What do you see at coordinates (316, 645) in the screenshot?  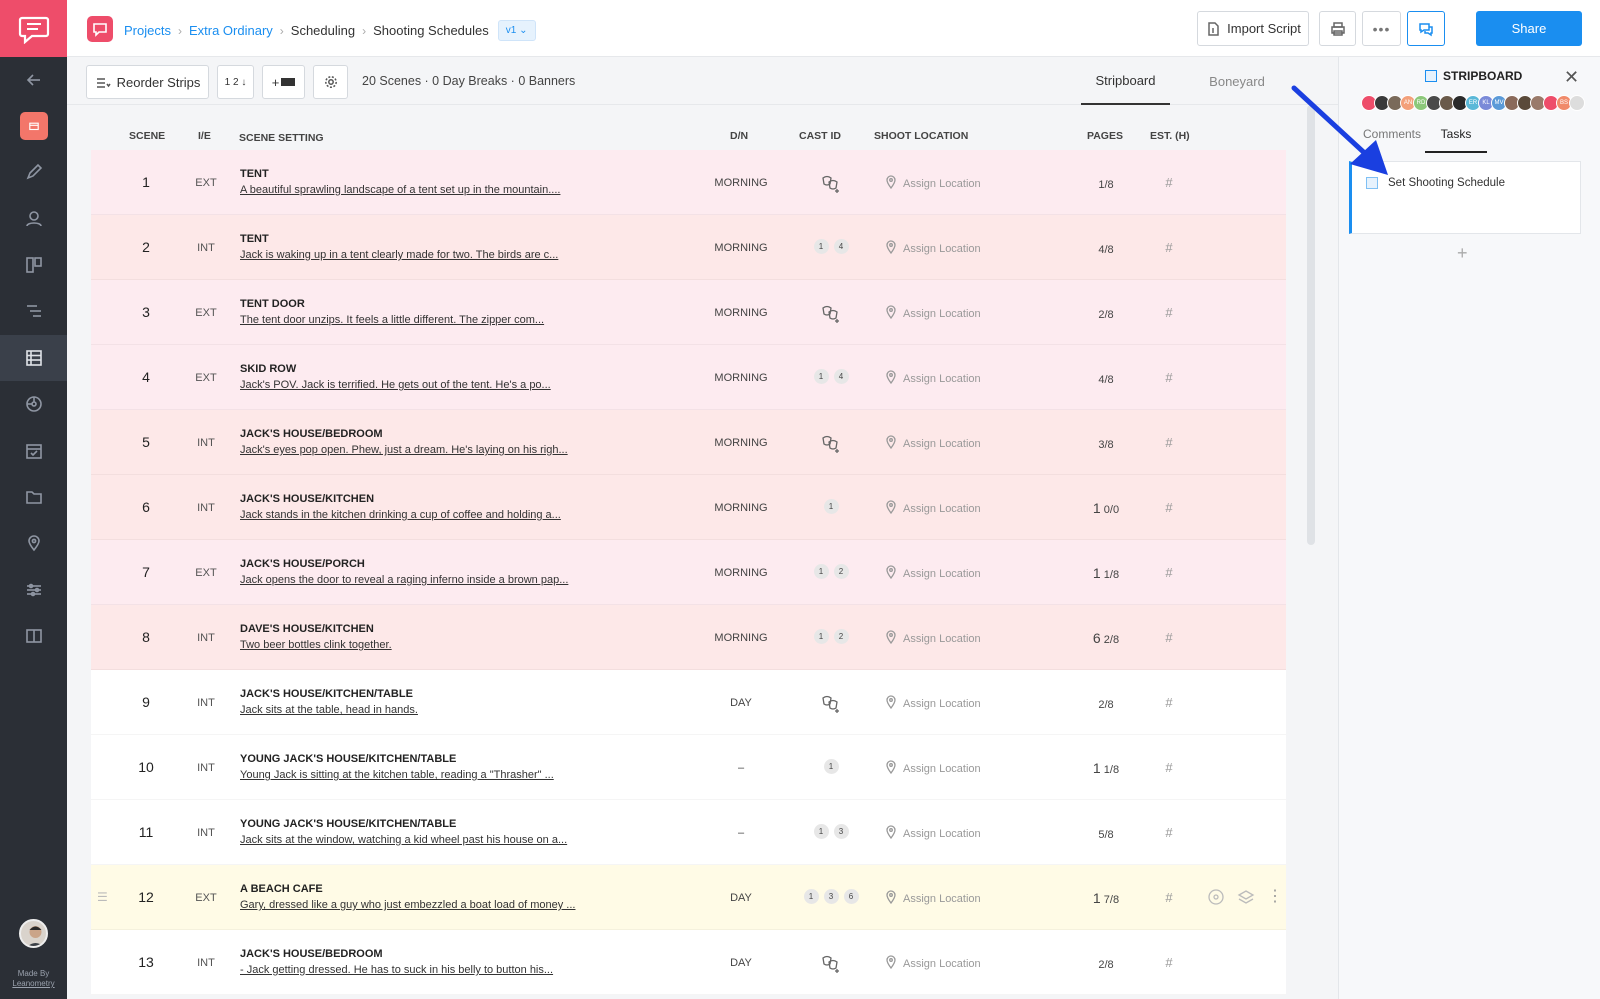 I see `scene-description-link: Two beer bottles clink together.` at bounding box center [316, 645].